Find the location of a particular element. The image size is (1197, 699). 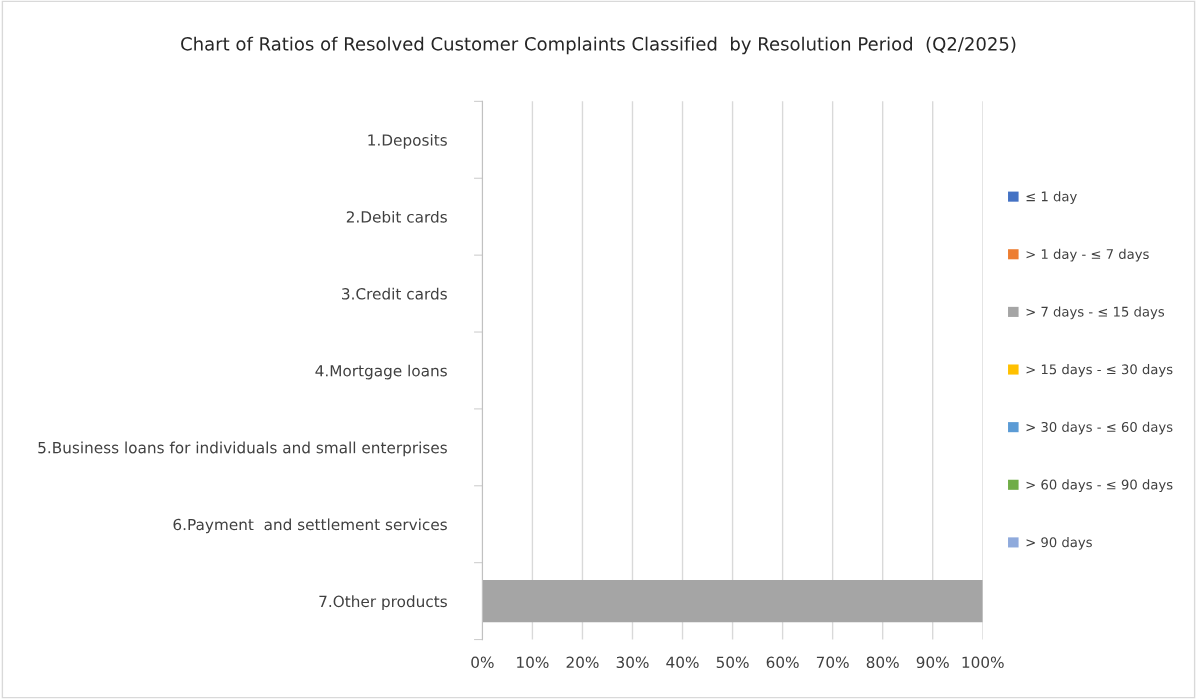

legend-label: ≤ 1 day is located at coordinates (1051, 197).